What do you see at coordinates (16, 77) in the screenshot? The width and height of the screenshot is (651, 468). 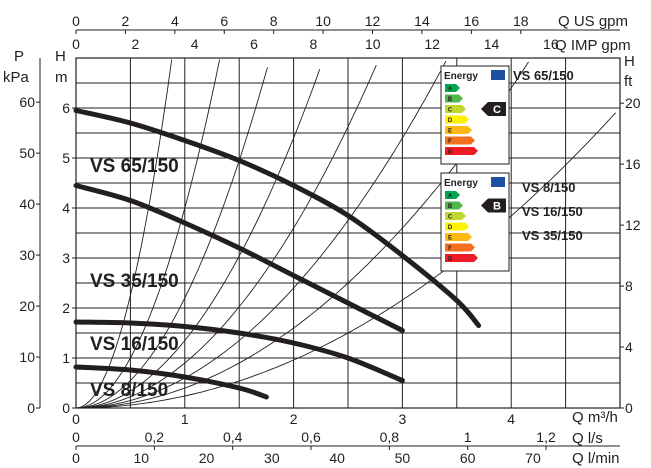 I see `left-pressure-axis-label-bottom: kPa` at bounding box center [16, 77].